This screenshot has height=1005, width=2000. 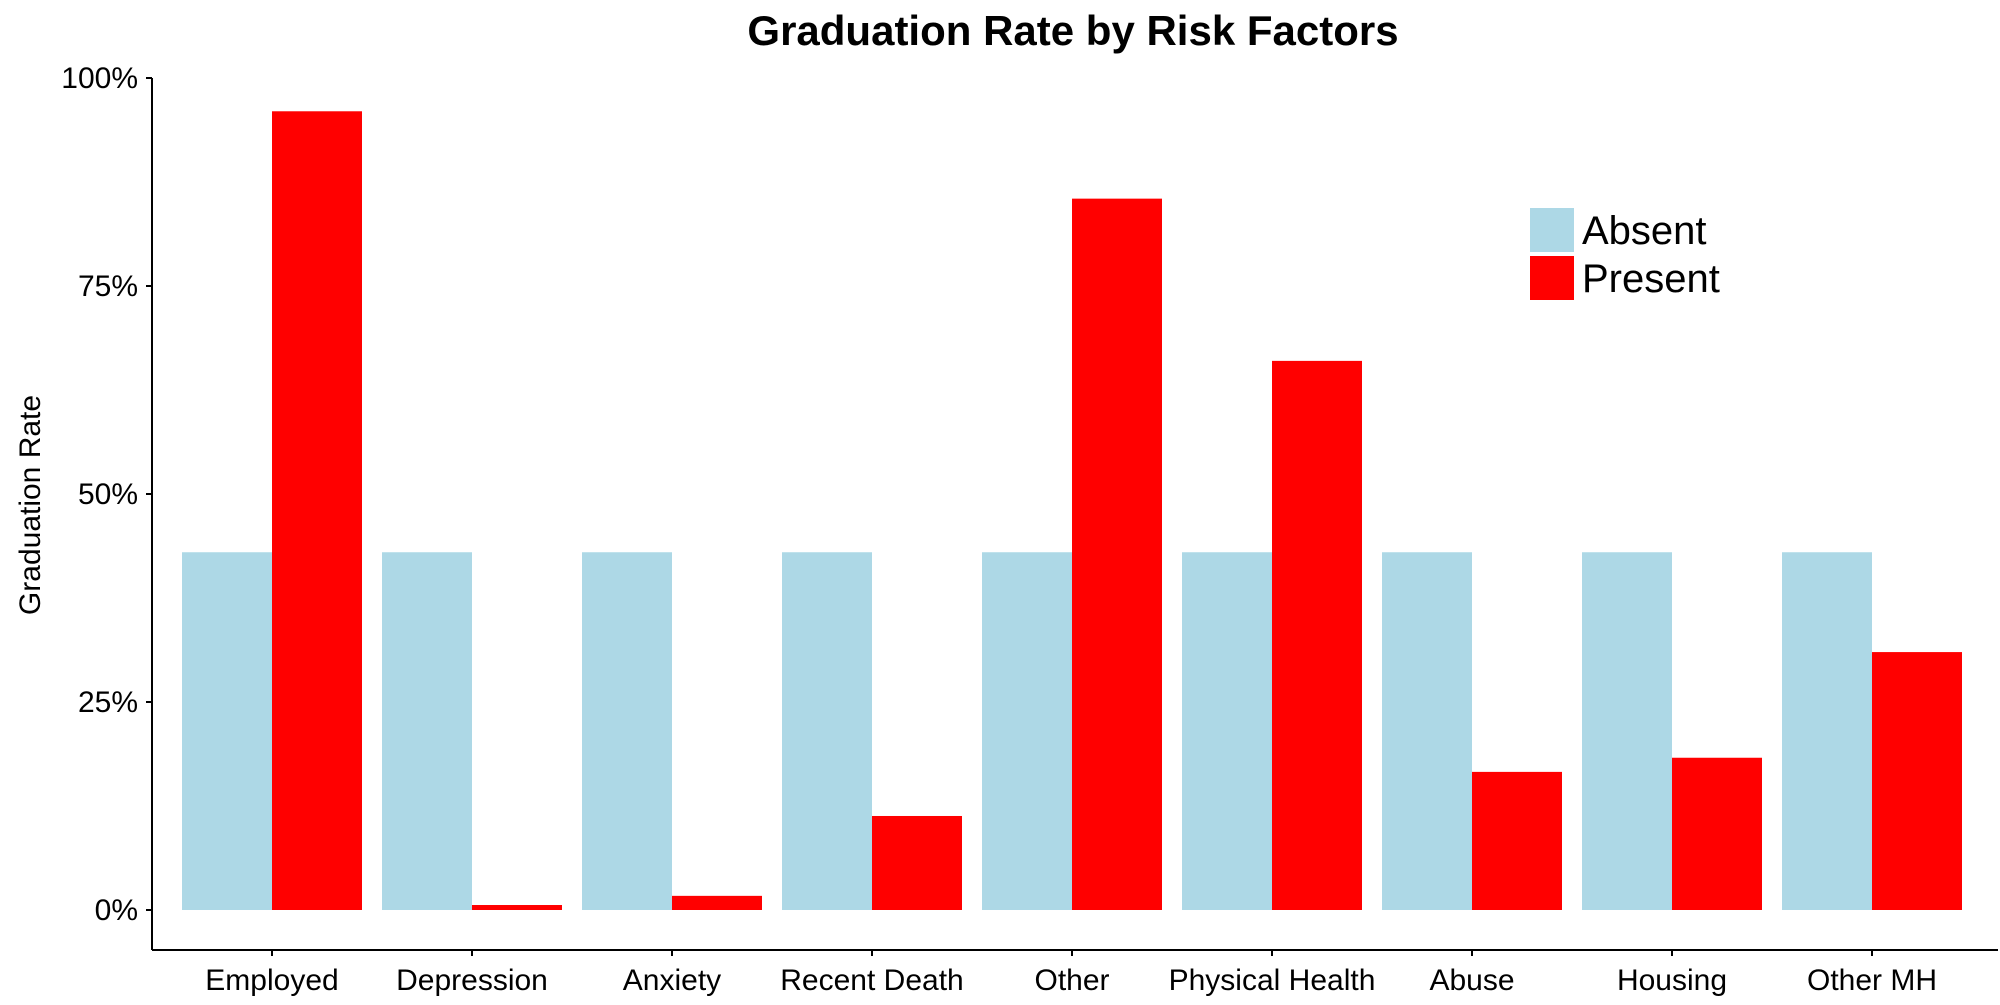 I want to click on x-tick-label: Abuse, so click(x=1471, y=980).